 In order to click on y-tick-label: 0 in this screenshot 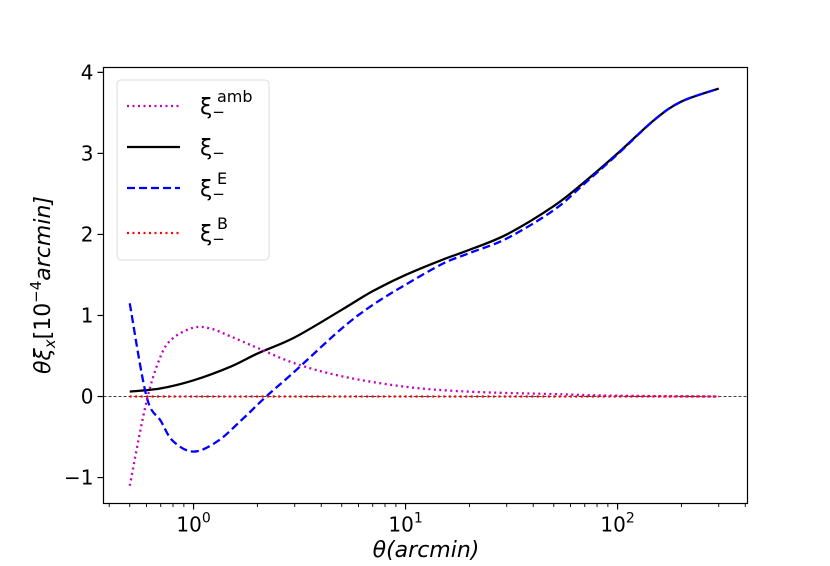, I will do `click(87, 397)`.